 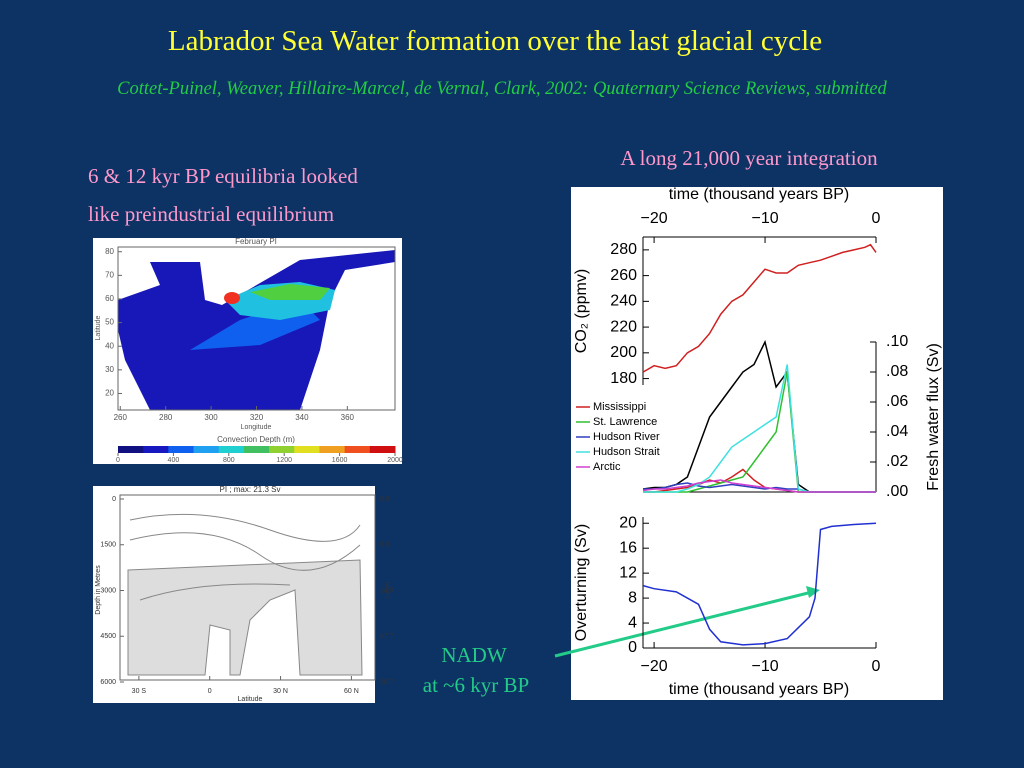 What do you see at coordinates (897, 371) in the screenshot?
I see `y2-tick-label: .08` at bounding box center [897, 371].